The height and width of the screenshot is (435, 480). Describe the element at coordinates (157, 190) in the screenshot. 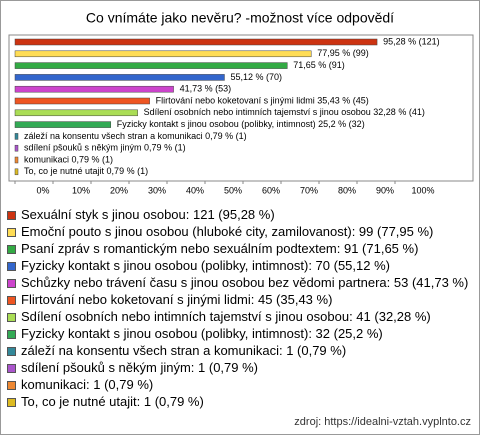

I see `x-tick-label: 30%` at that location.